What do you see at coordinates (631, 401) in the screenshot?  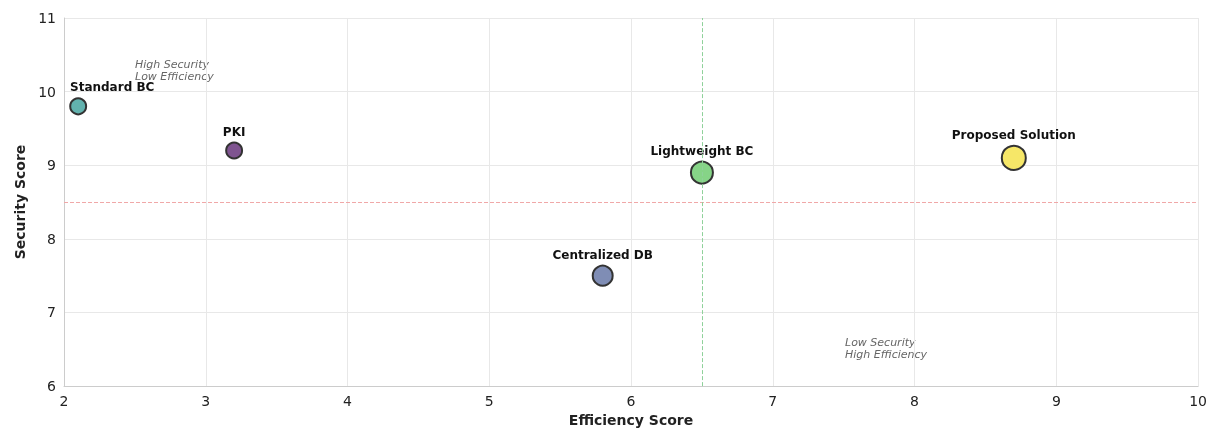 I see `x-tick-label: 6` at bounding box center [631, 401].